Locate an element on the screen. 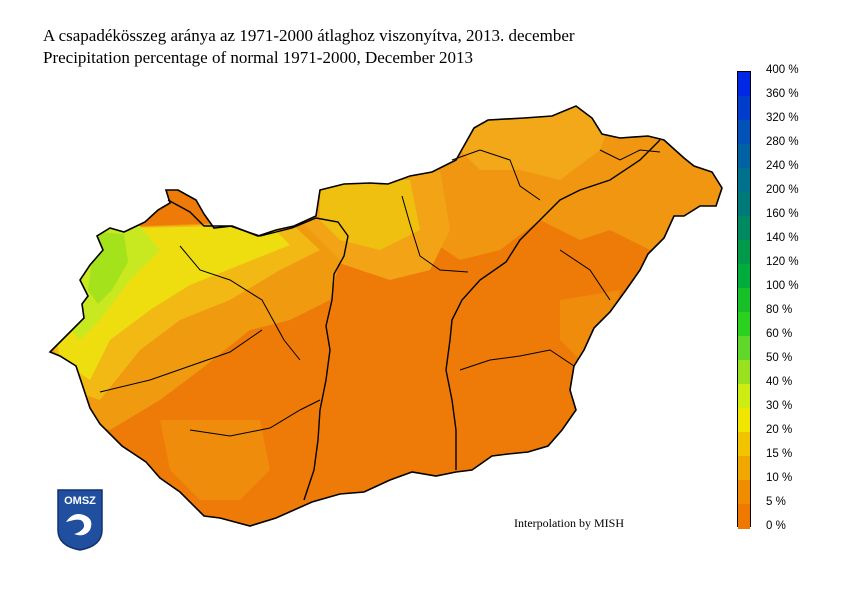 Image resolution: width=842 pixels, height=595 pixels. legend-tick-label: 0 % is located at coordinates (776, 526).